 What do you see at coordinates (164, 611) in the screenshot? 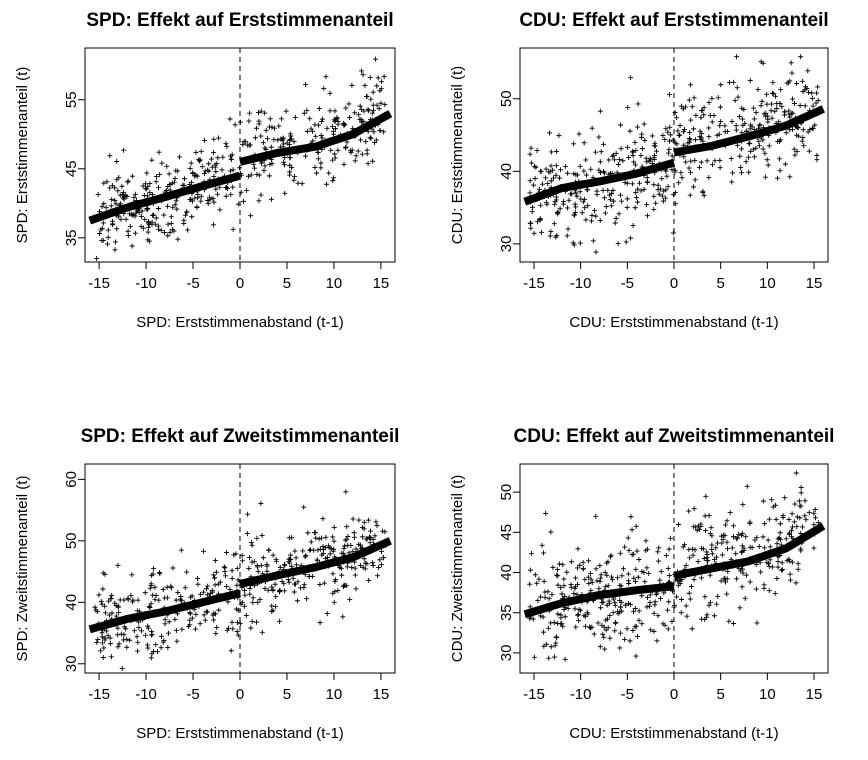
I see `fit-line-left` at bounding box center [164, 611].